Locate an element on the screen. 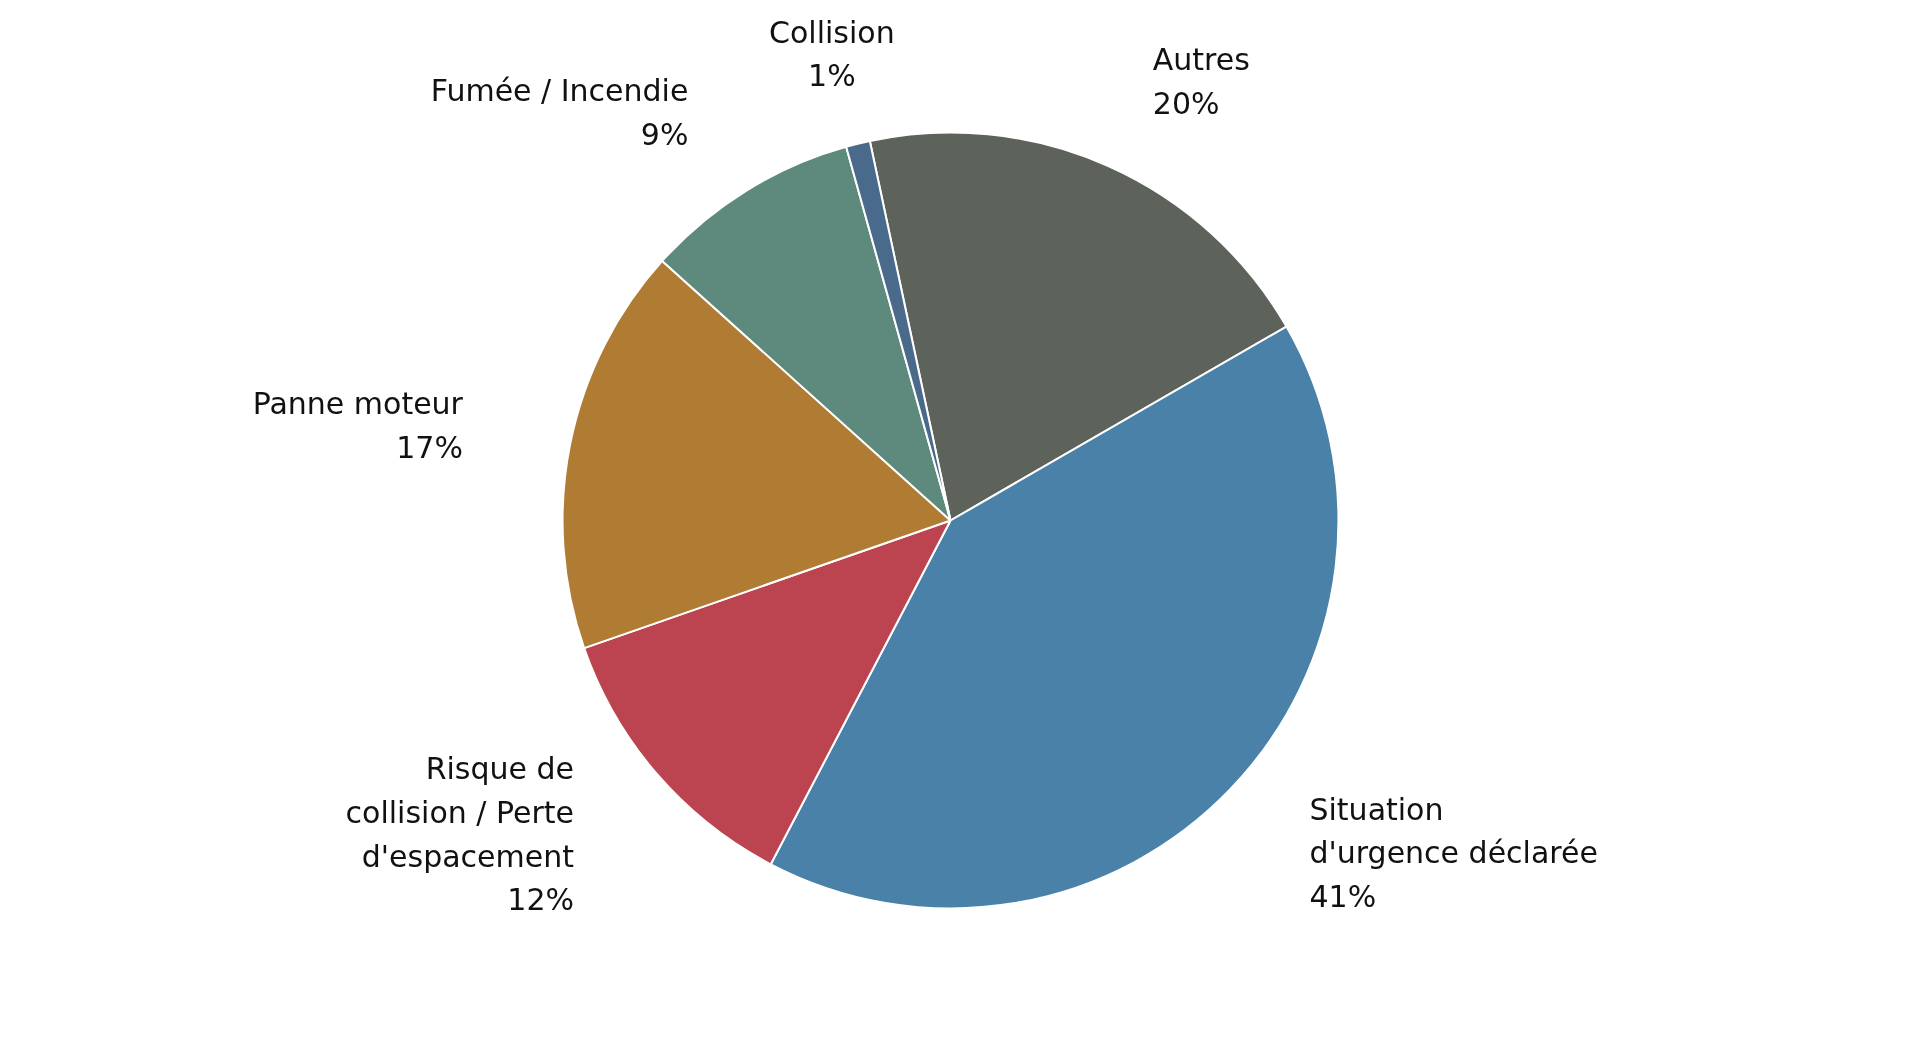 The width and height of the screenshot is (1913, 1054). slice-label: Situation d'urgence déclarée is located at coordinates (1453, 831).